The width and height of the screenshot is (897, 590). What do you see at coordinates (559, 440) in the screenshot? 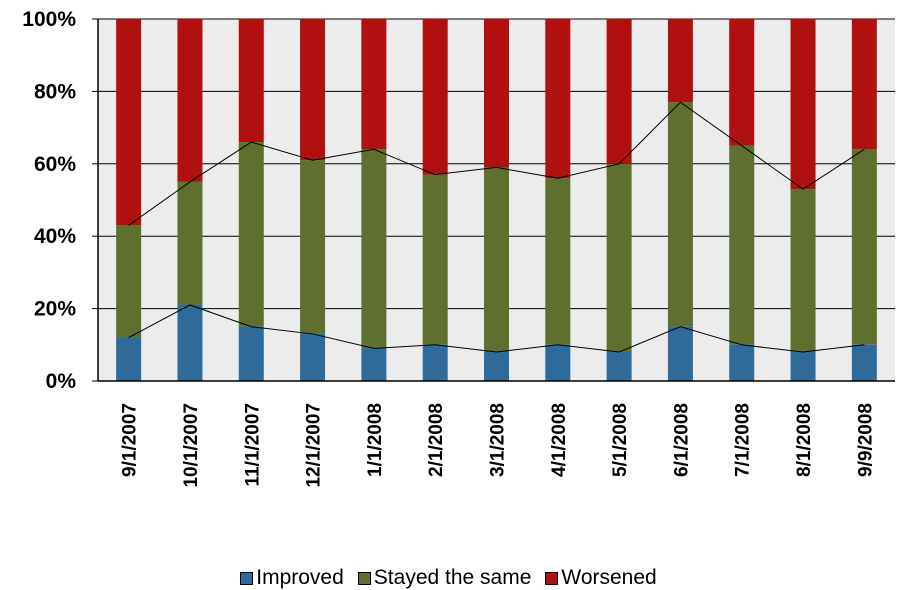
I see `x-tick-label: 4/1/2008` at bounding box center [559, 440].